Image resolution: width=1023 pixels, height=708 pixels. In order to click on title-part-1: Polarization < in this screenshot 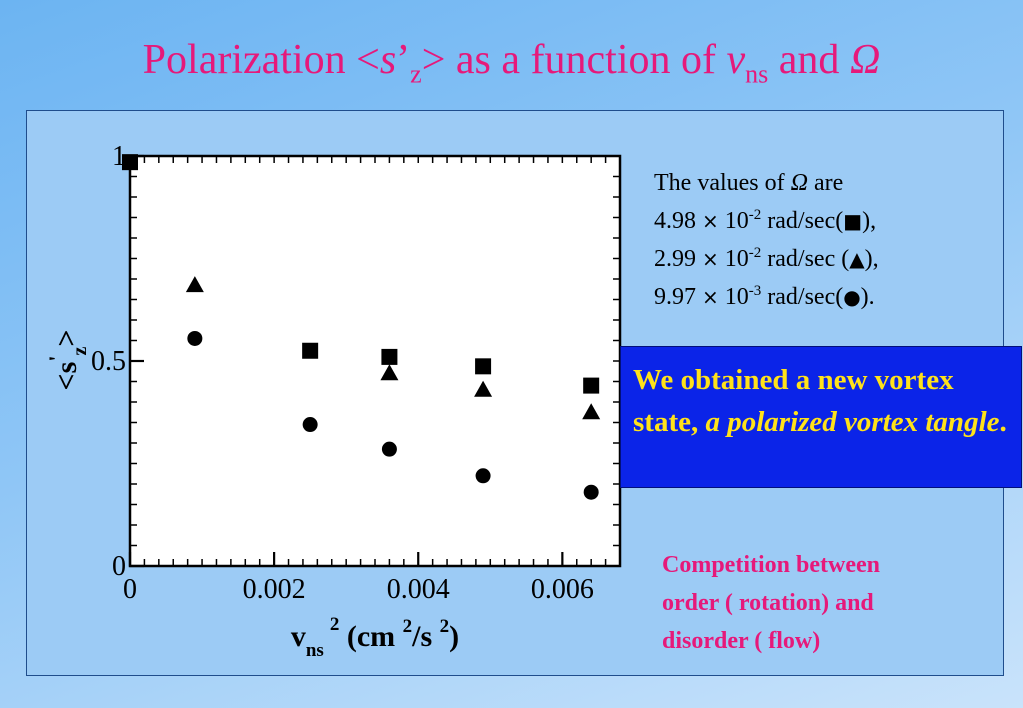, I will do `click(261, 60)`.